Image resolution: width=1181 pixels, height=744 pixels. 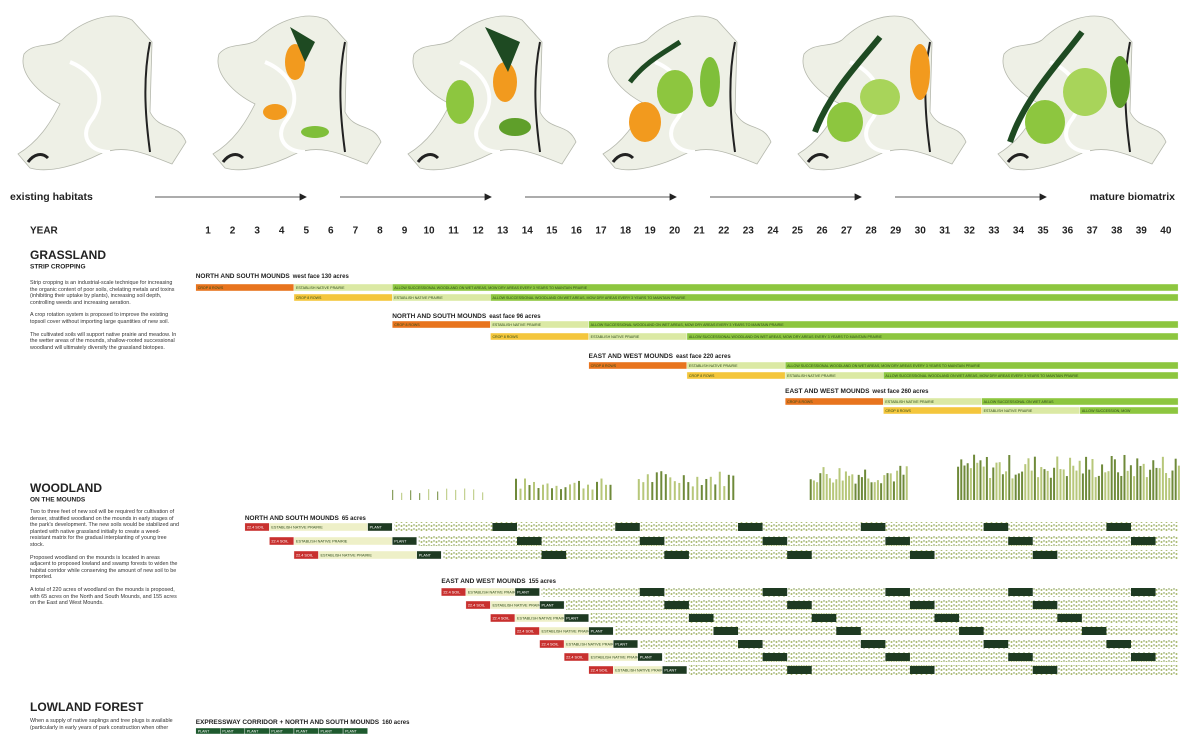 What do you see at coordinates (577, 231) in the screenshot?
I see `year-label: 16` at bounding box center [577, 231].